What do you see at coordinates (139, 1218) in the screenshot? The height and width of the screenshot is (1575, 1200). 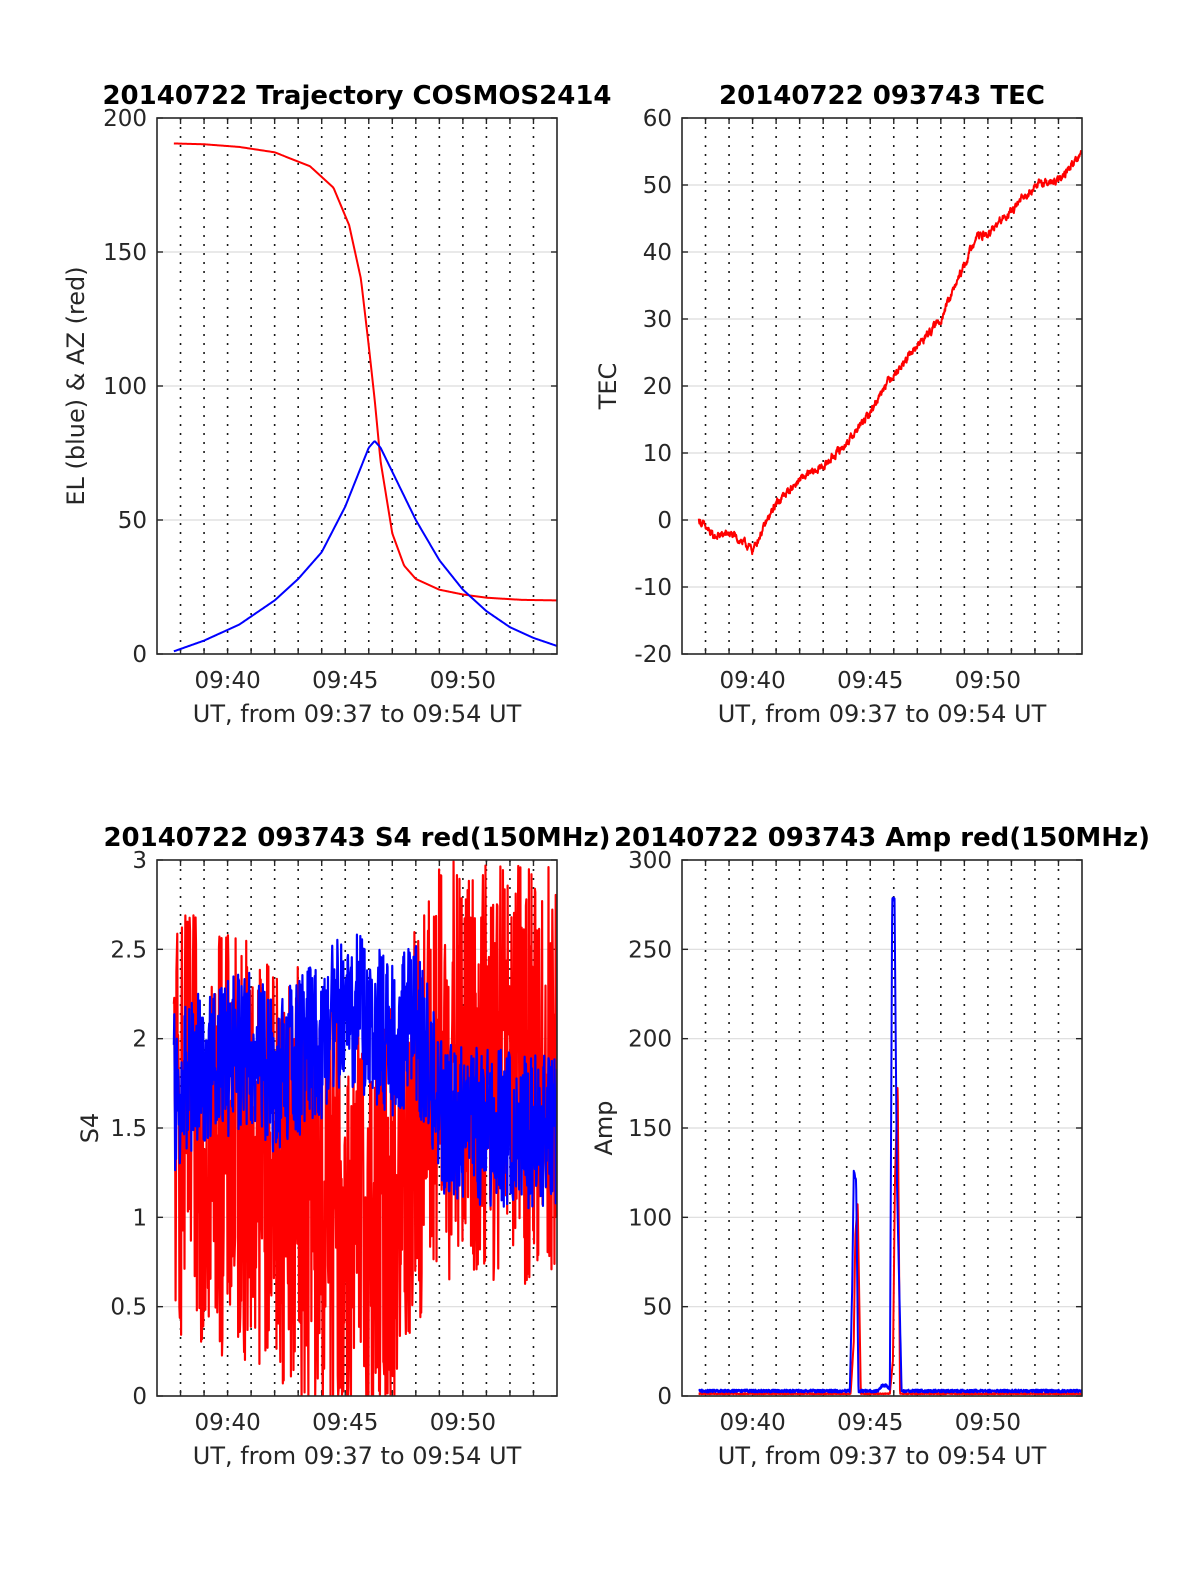 I see `s4-y-tick-label: 1` at bounding box center [139, 1218].